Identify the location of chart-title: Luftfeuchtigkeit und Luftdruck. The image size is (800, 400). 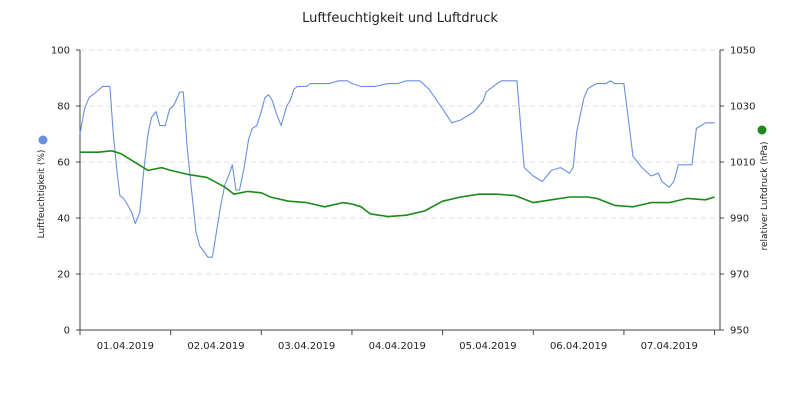
(400, 18).